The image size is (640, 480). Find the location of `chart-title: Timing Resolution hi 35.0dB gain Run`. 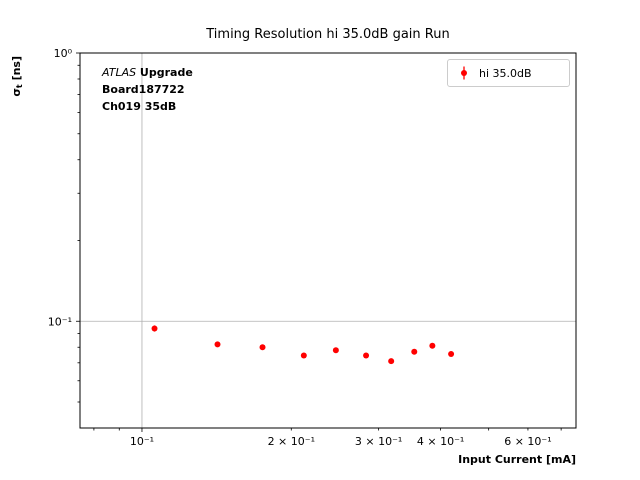

chart-title: Timing Resolution hi 35.0dB gain Run is located at coordinates (328, 34).